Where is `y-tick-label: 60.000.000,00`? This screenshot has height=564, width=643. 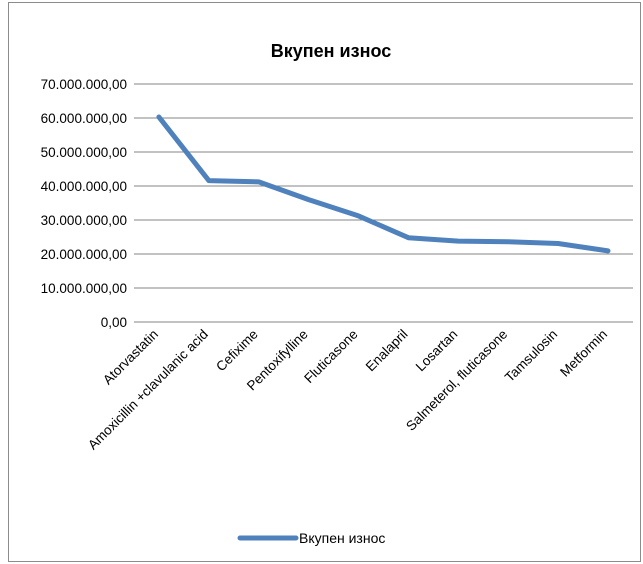
y-tick-label: 60.000.000,00 is located at coordinates (84, 118).